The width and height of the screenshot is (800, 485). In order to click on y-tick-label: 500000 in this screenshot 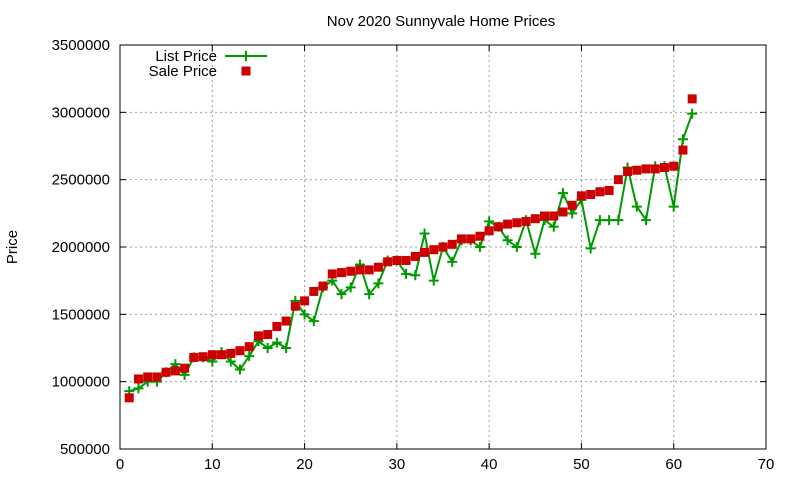, I will do `click(85, 449)`.